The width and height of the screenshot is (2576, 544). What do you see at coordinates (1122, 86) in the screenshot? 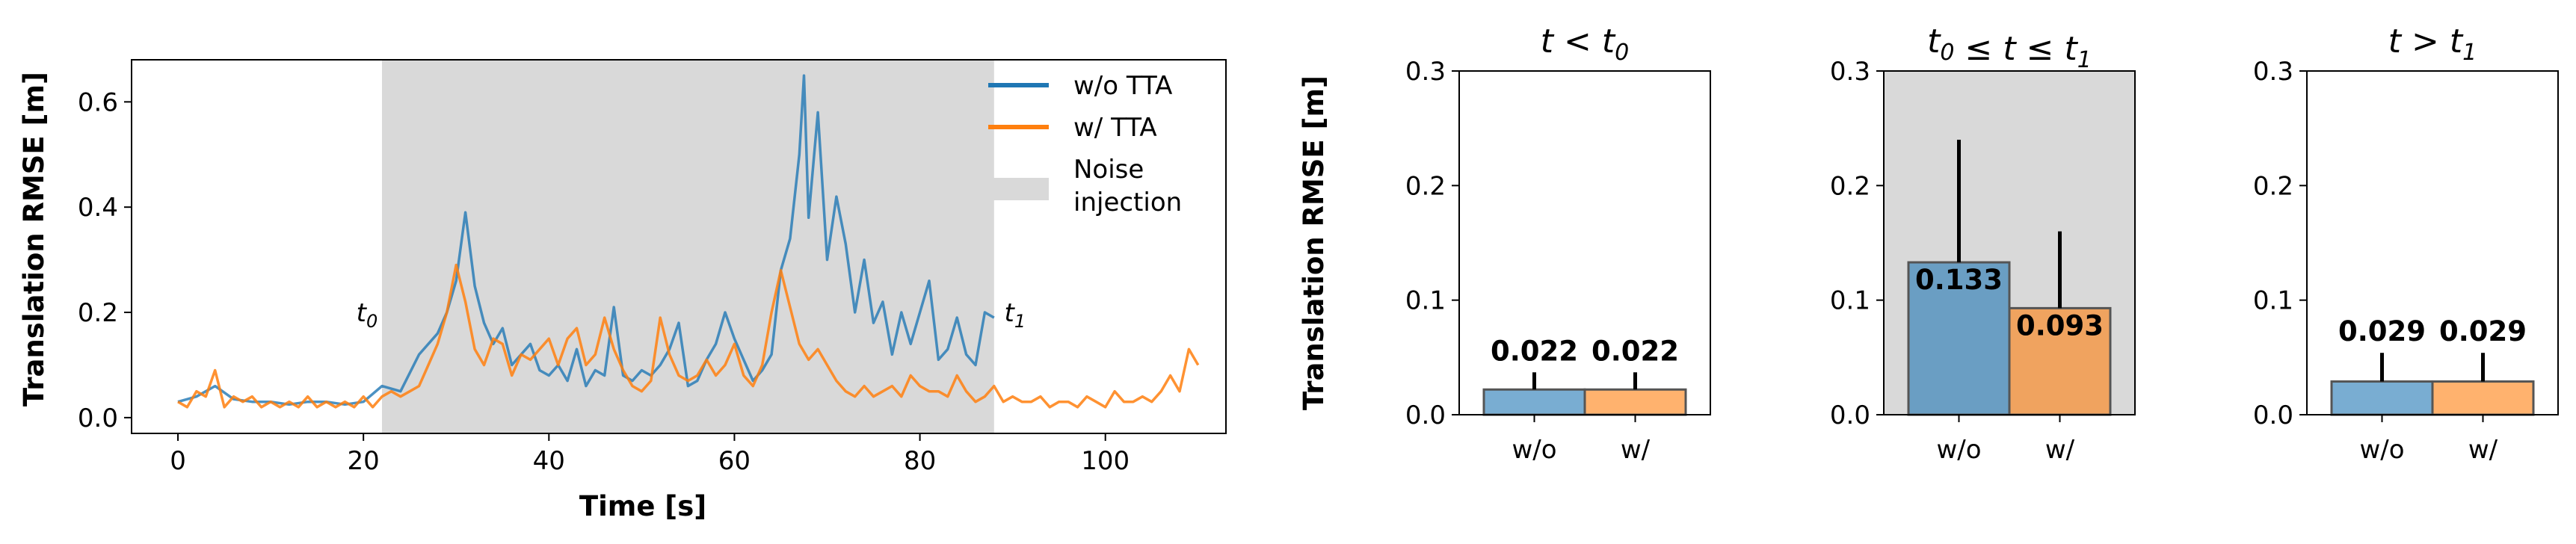
I see `legend-label-wo: w/o TTA` at bounding box center [1122, 86].